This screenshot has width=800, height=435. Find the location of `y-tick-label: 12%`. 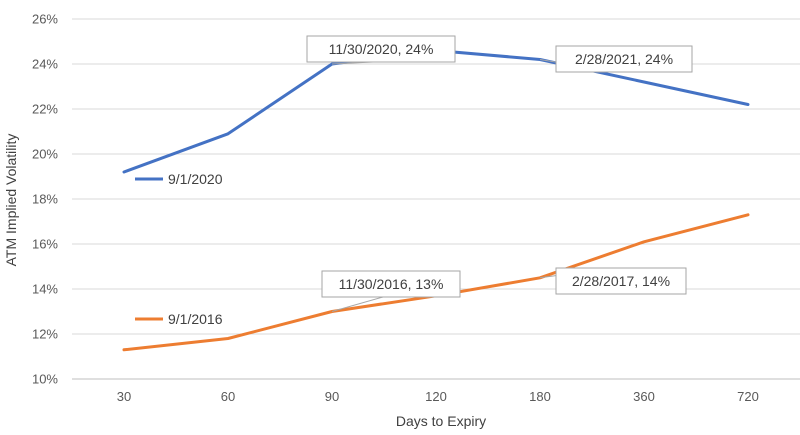

y-tick-label: 12% is located at coordinates (45, 334).